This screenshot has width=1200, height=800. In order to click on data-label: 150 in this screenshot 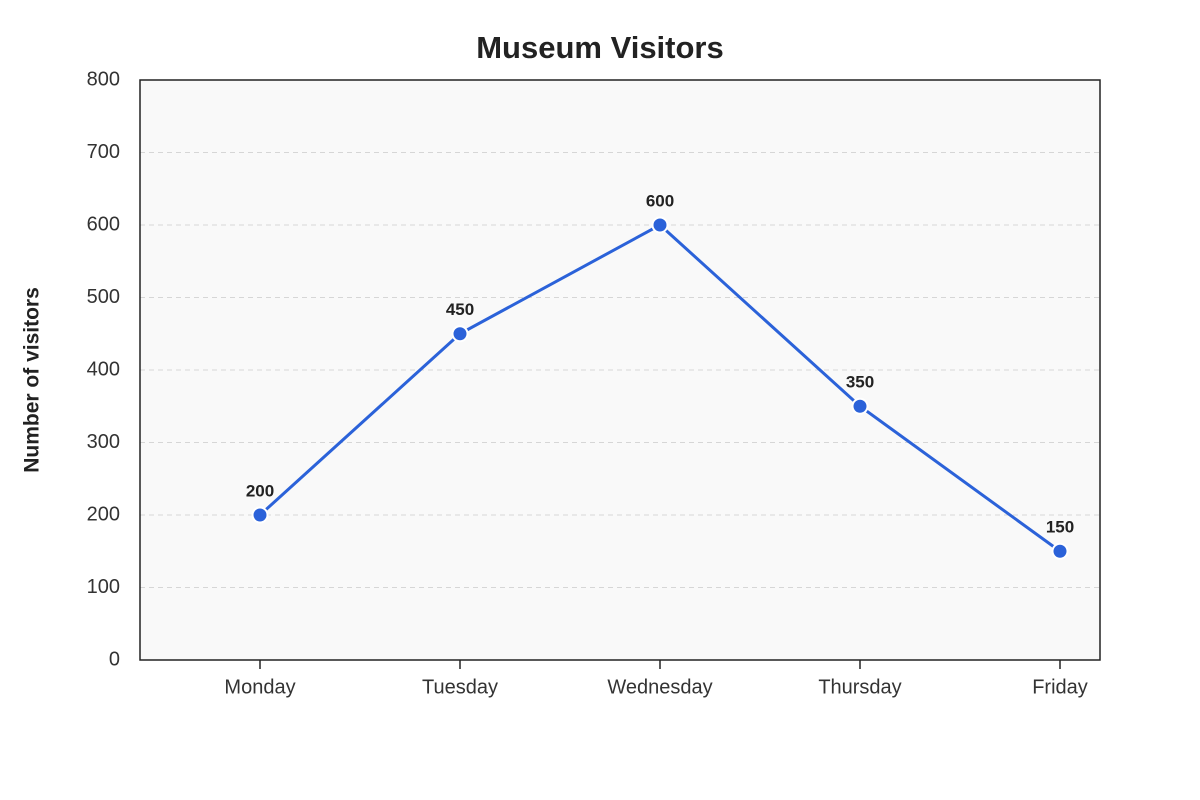, I will do `click(1060, 527)`.